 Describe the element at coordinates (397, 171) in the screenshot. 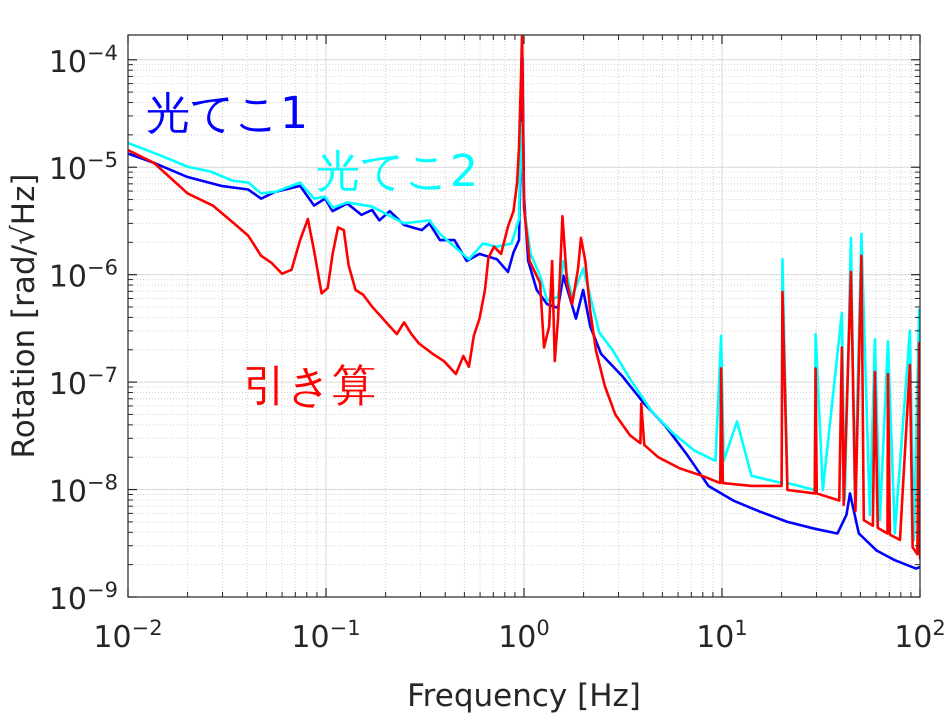

I see `series-label: 光てこ2` at that location.